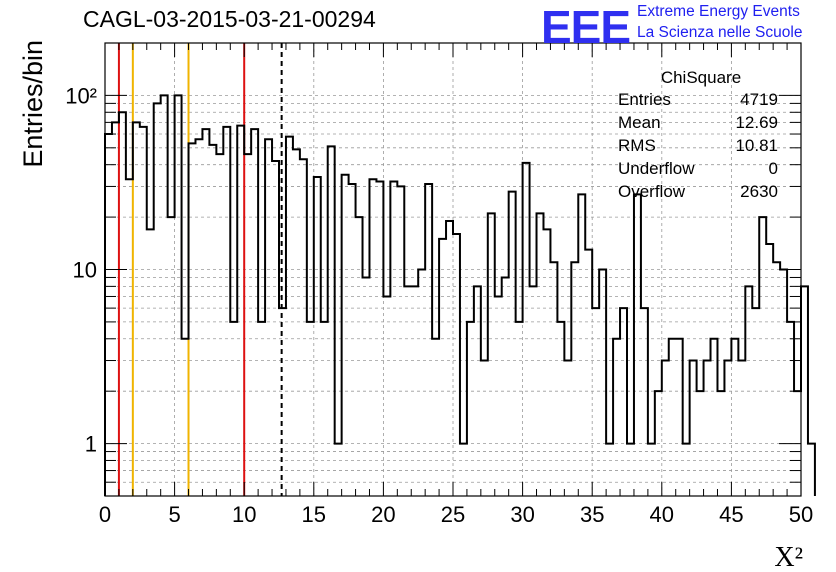 The image size is (836, 572). I want to click on y-tick-label: 10², so click(81, 95).